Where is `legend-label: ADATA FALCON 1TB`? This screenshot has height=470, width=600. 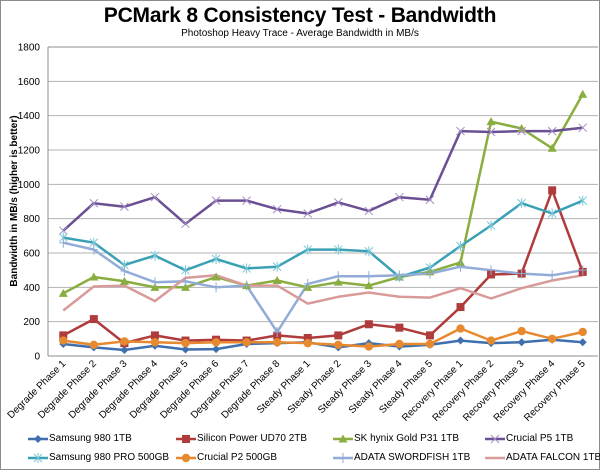 legend-label: ADATA FALCON 1TB is located at coordinates (553, 457).